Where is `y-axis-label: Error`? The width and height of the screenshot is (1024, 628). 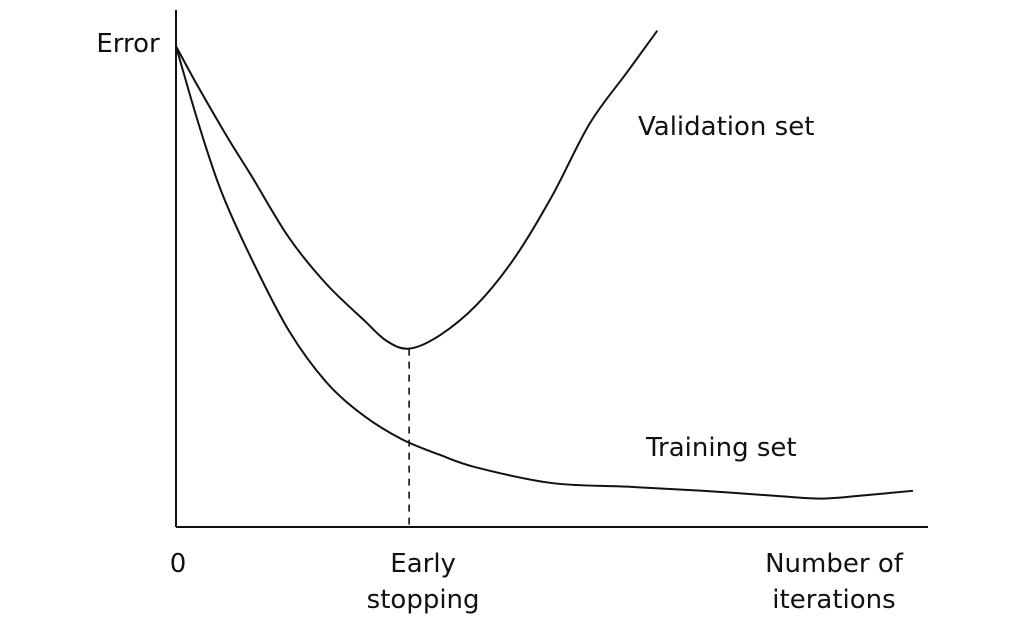 y-axis-label: Error is located at coordinates (128, 44).